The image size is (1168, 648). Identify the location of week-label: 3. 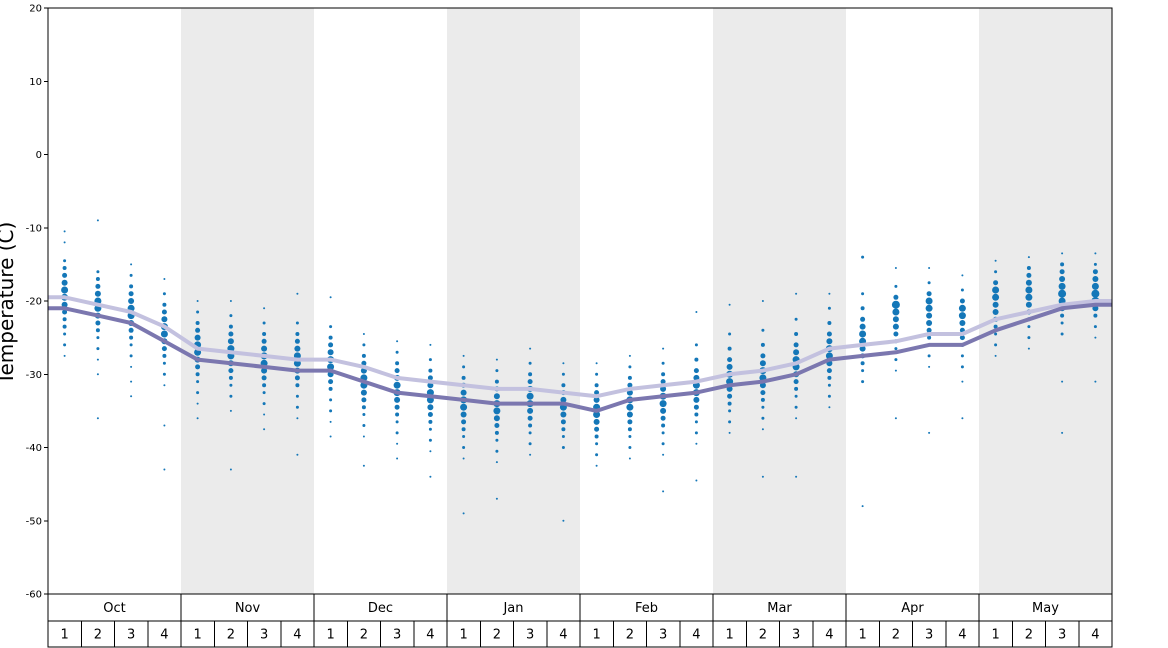
(530, 635).